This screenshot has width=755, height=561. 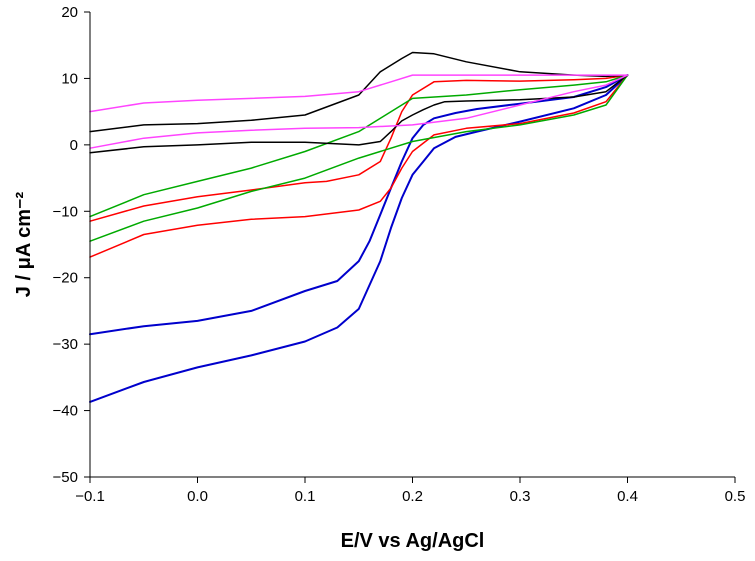 I want to click on x-tick-label: 0.1, so click(x=305, y=496).